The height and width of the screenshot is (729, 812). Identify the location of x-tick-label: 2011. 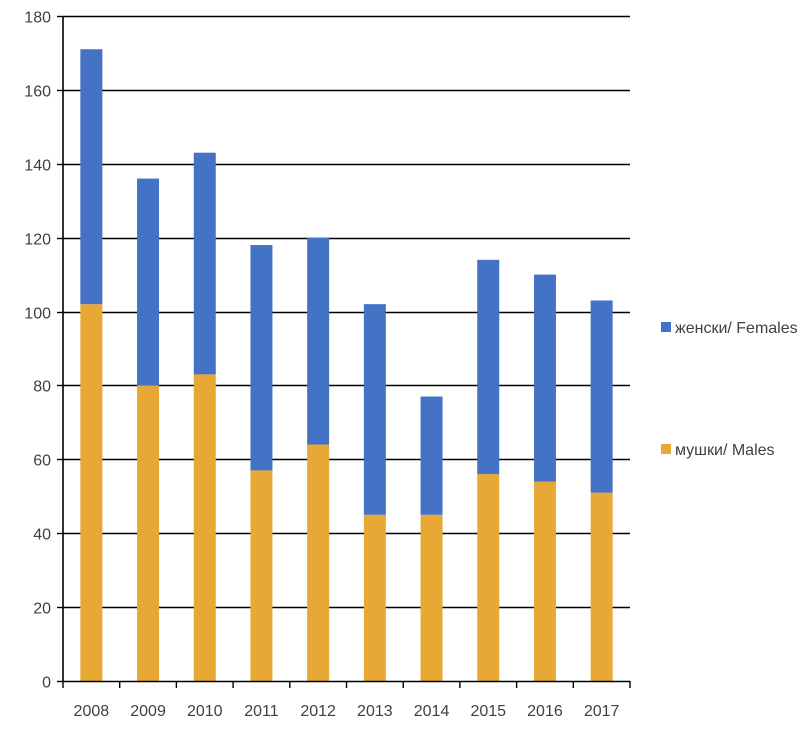
(261, 711).